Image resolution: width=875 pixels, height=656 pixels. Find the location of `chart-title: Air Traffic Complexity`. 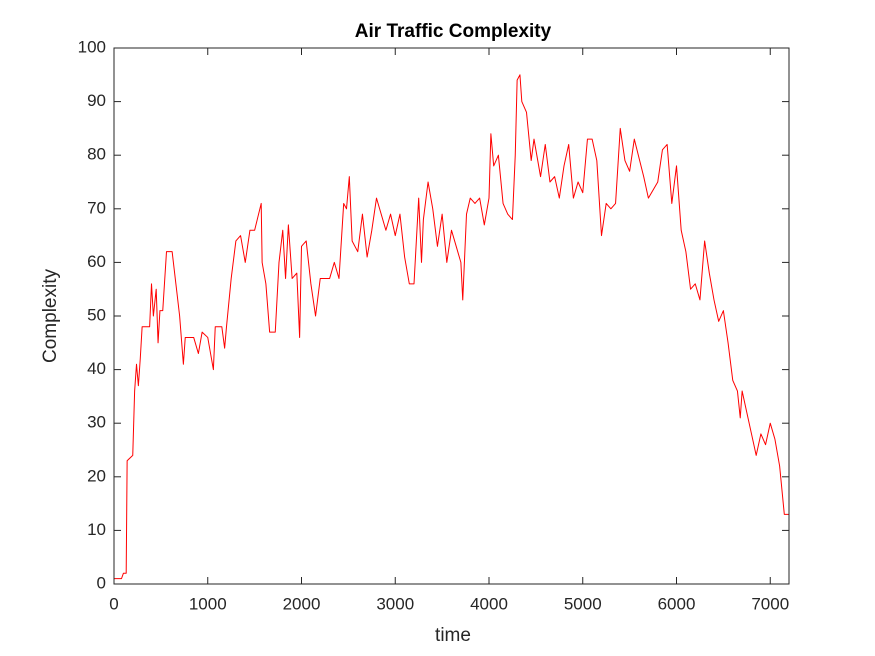

chart-title: Air Traffic Complexity is located at coordinates (453, 31).